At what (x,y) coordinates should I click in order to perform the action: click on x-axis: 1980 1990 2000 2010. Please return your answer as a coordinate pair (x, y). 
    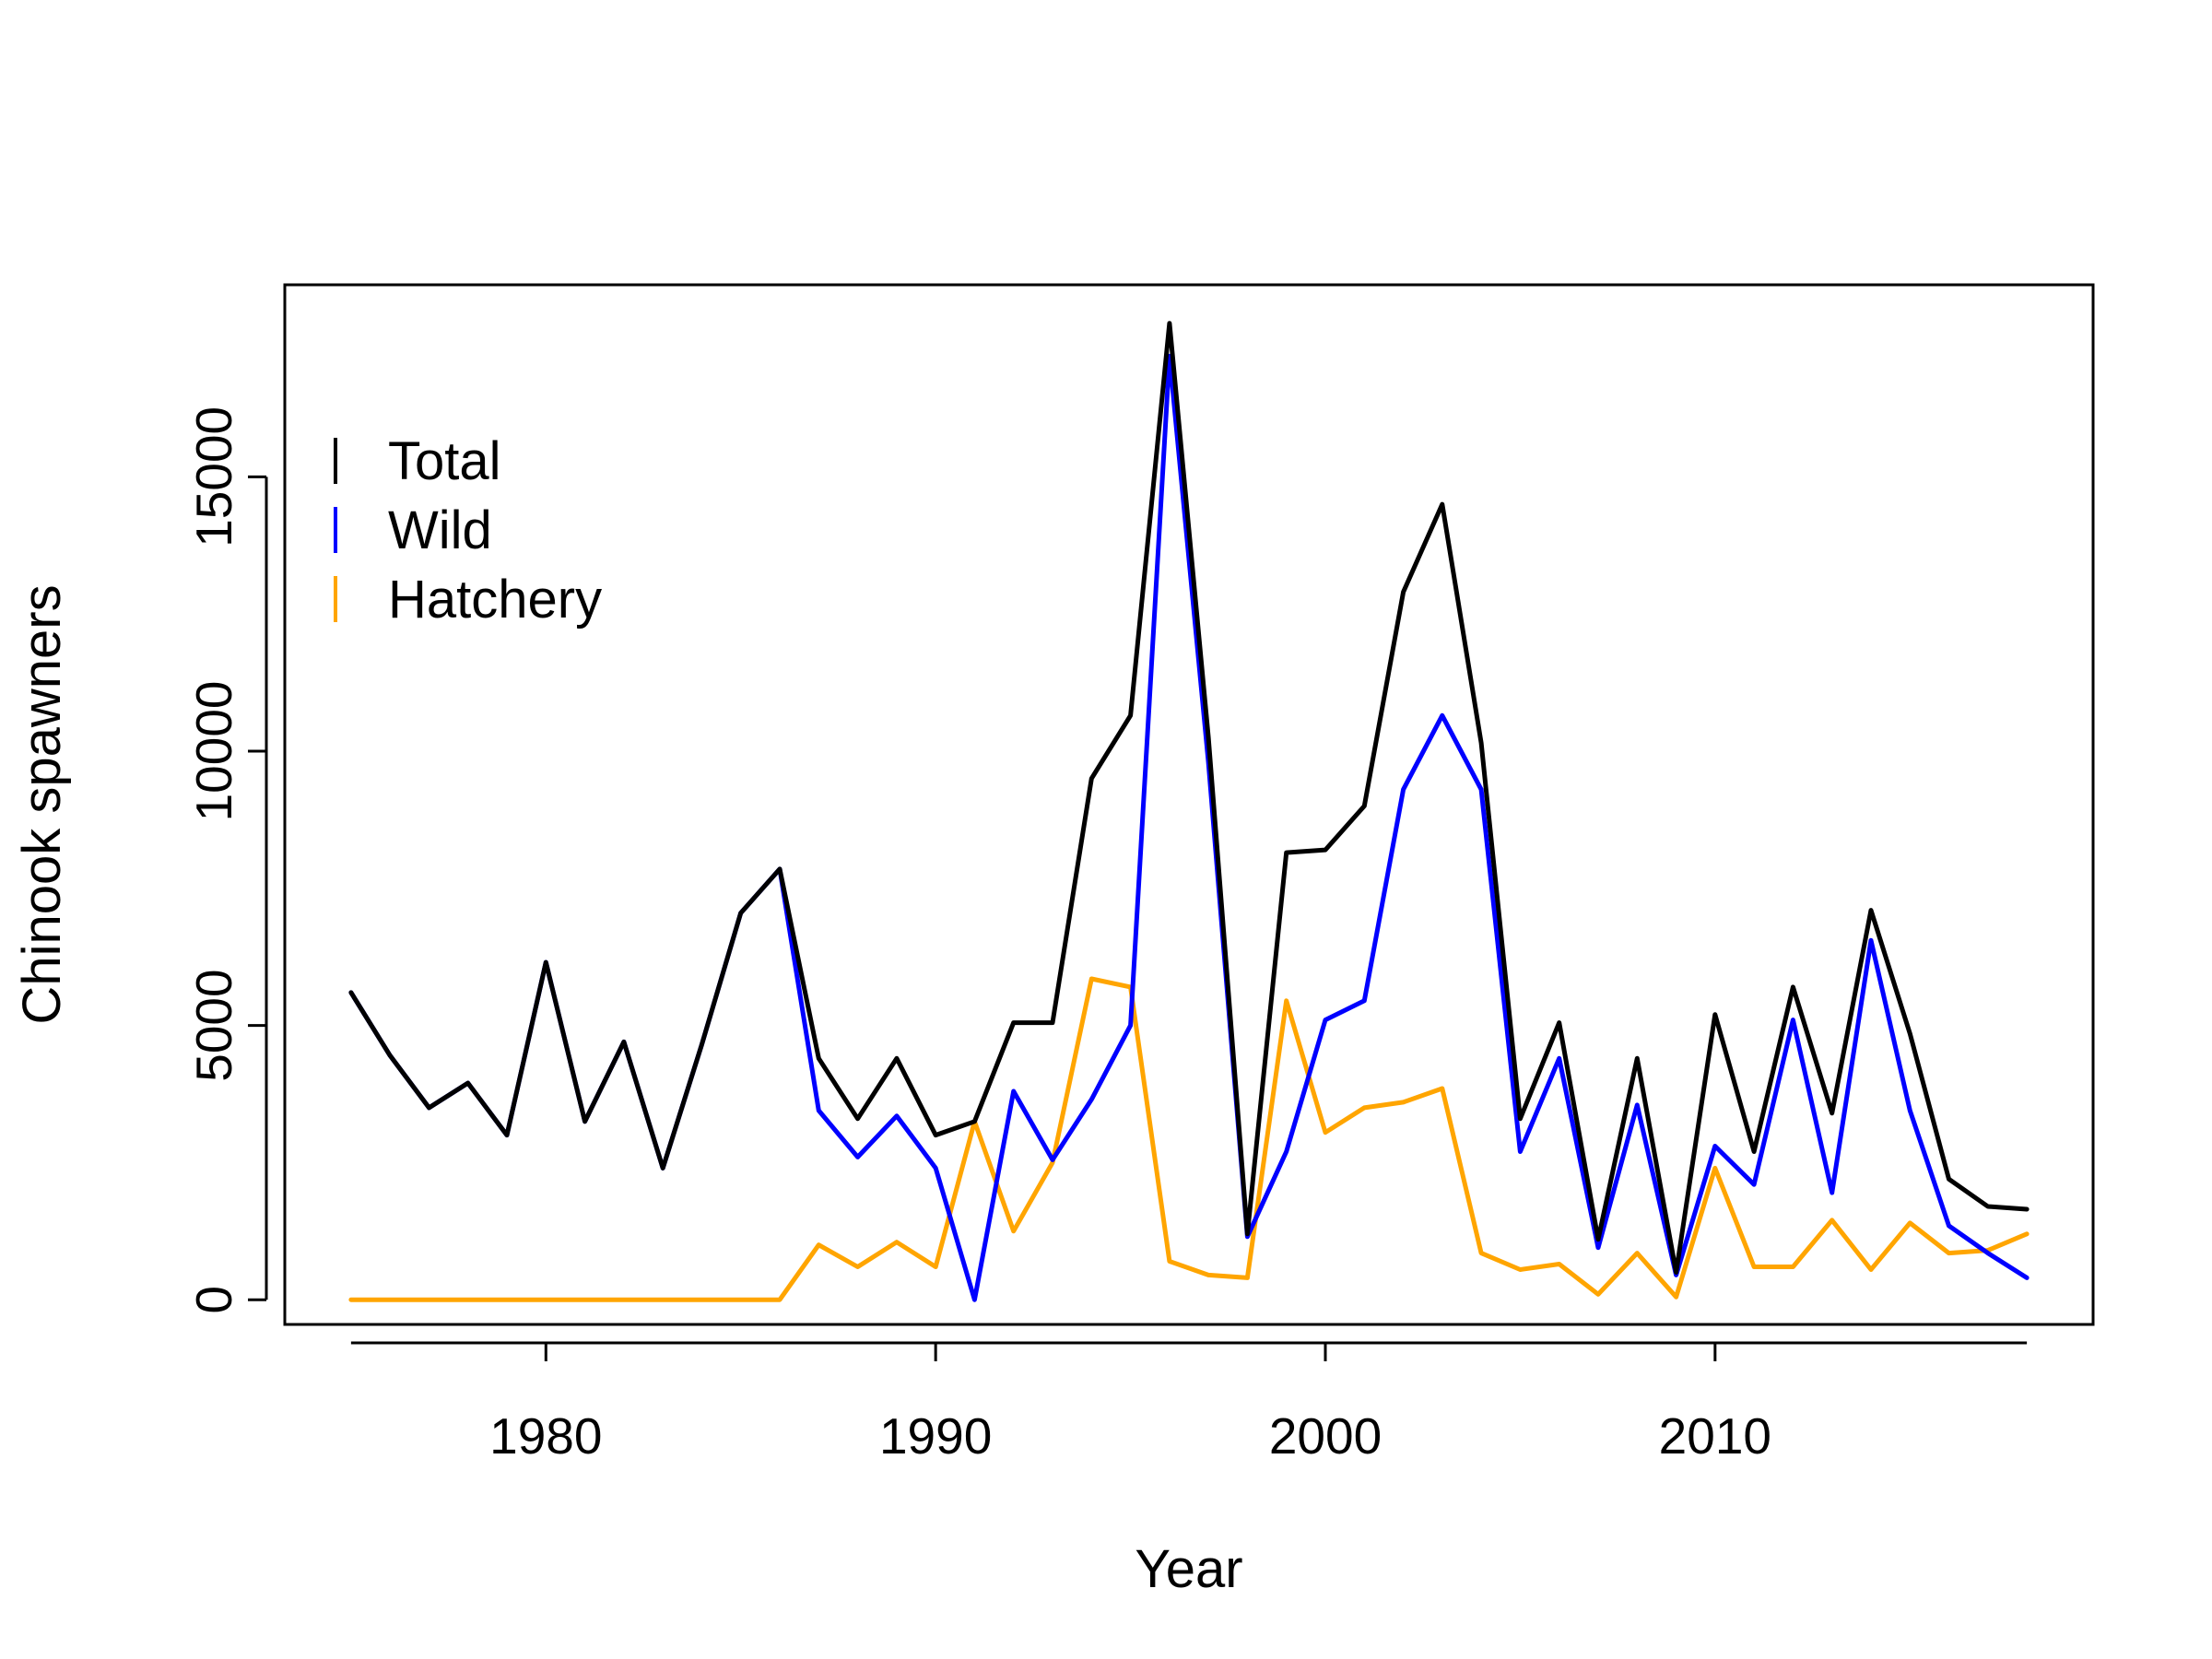
    Looking at the image, I should click on (1189, 1403).